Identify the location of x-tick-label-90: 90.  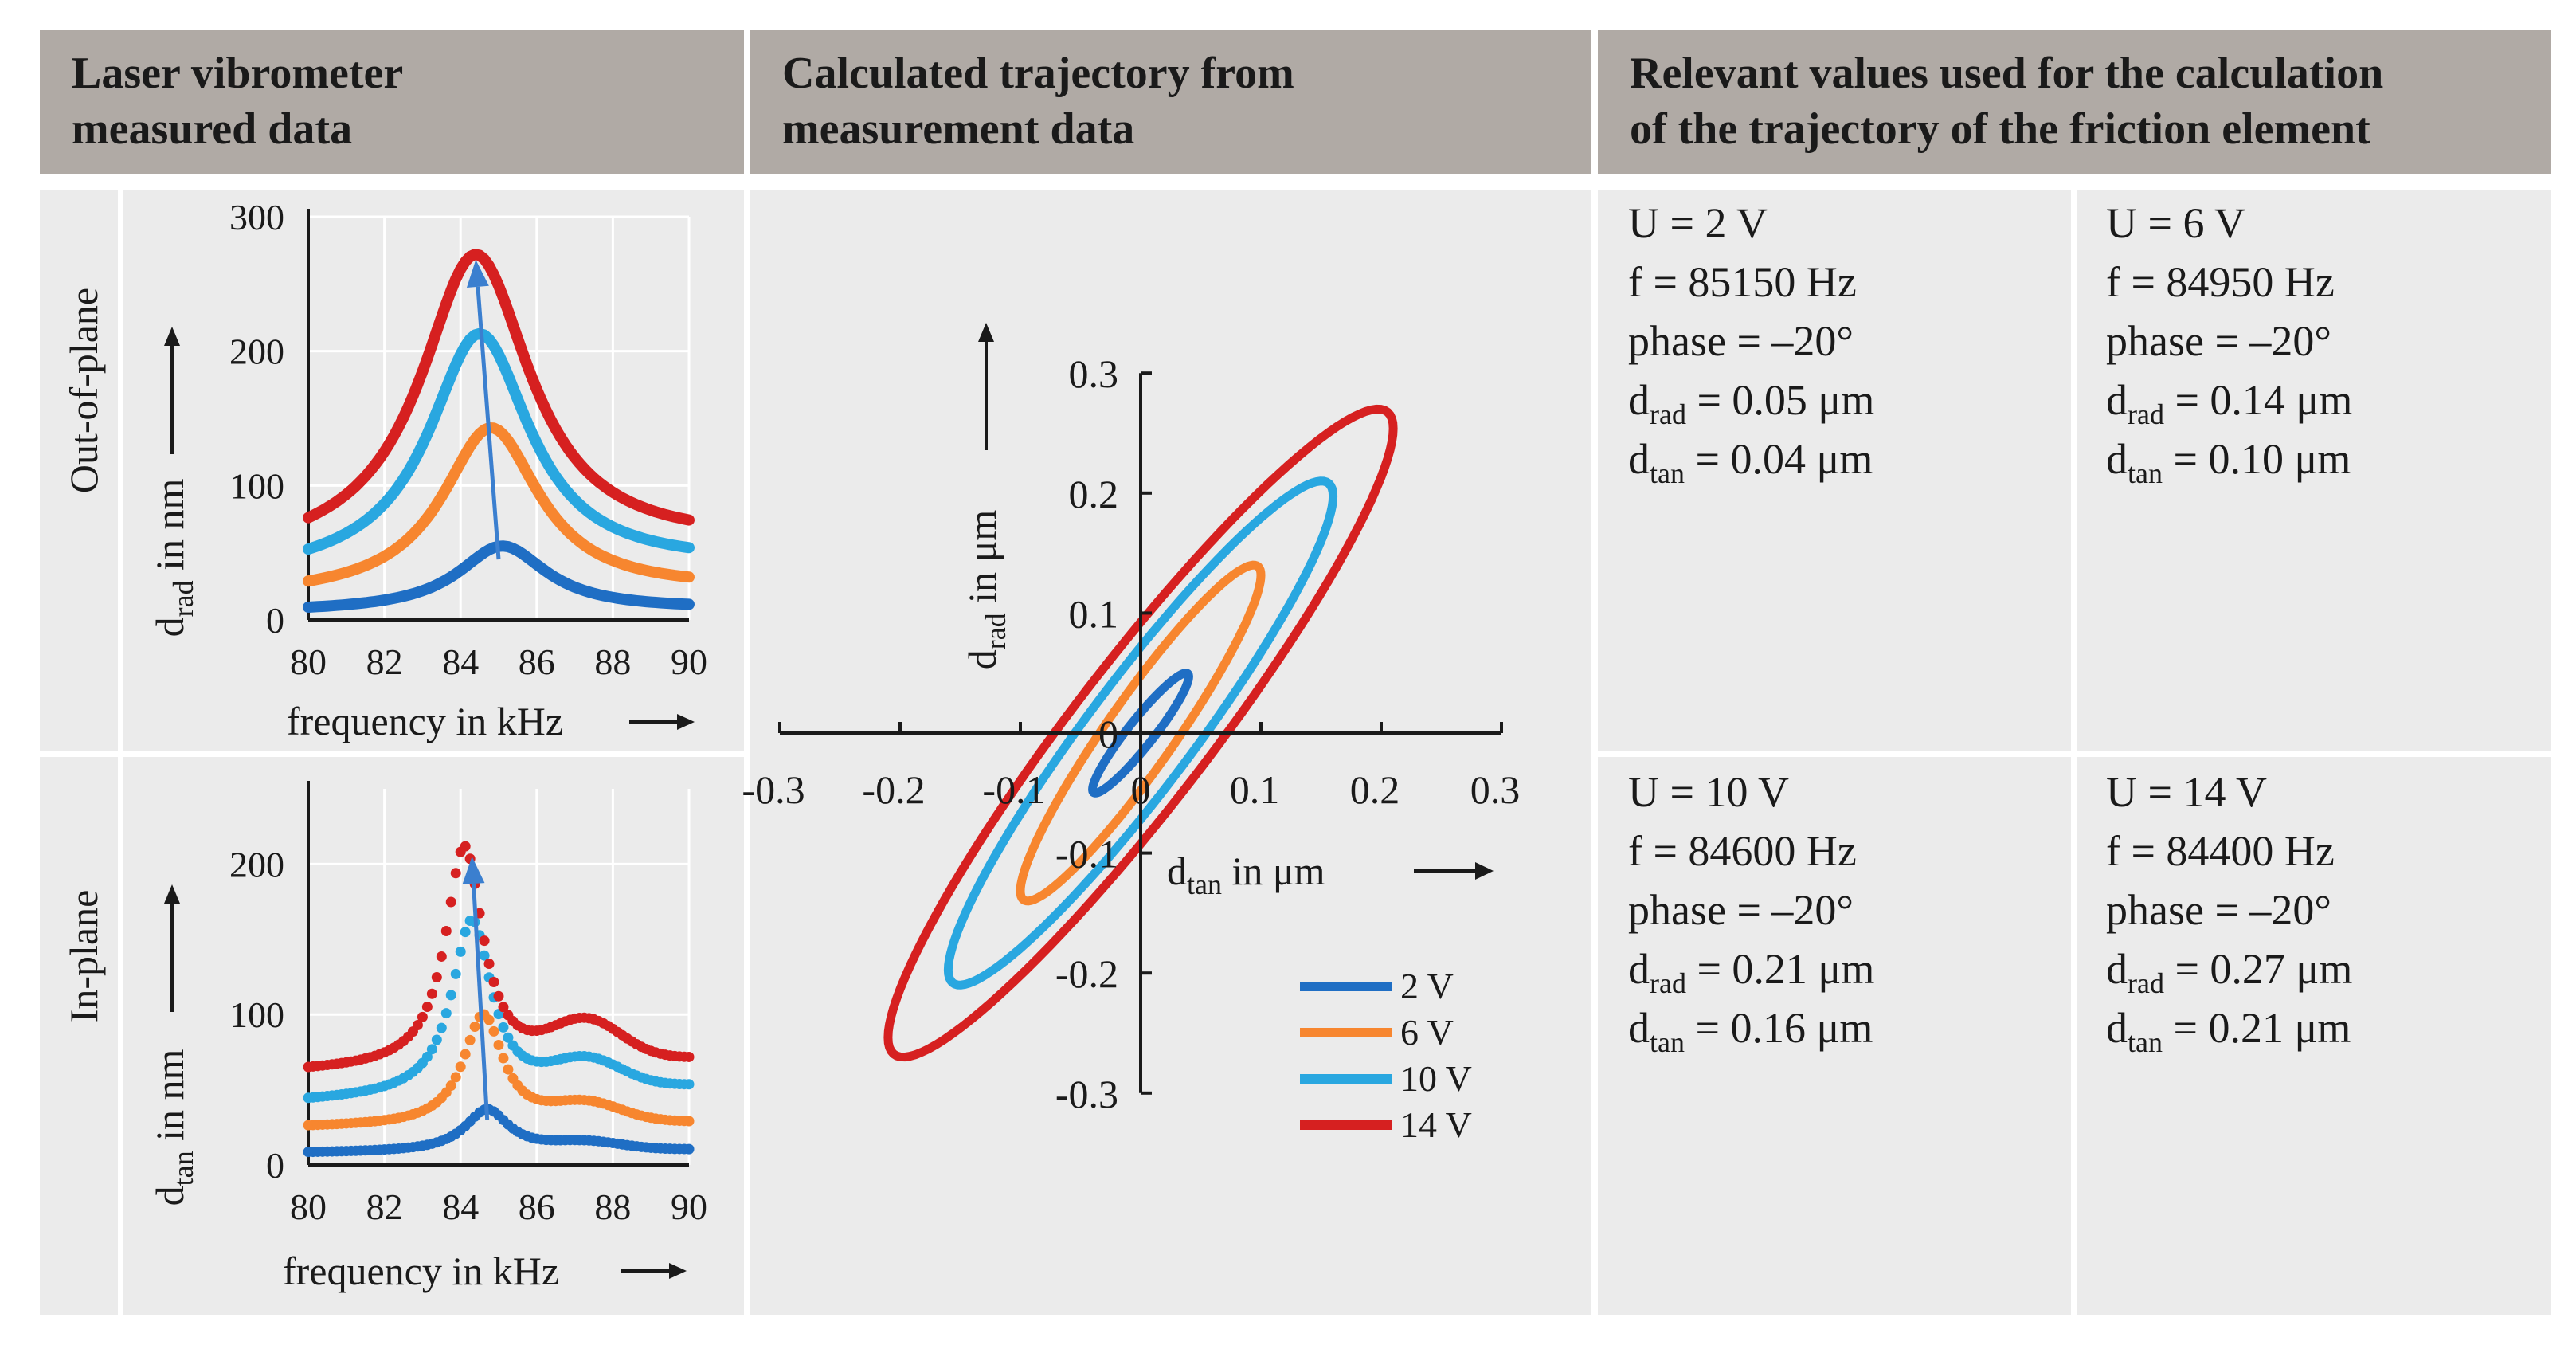
(689, 661).